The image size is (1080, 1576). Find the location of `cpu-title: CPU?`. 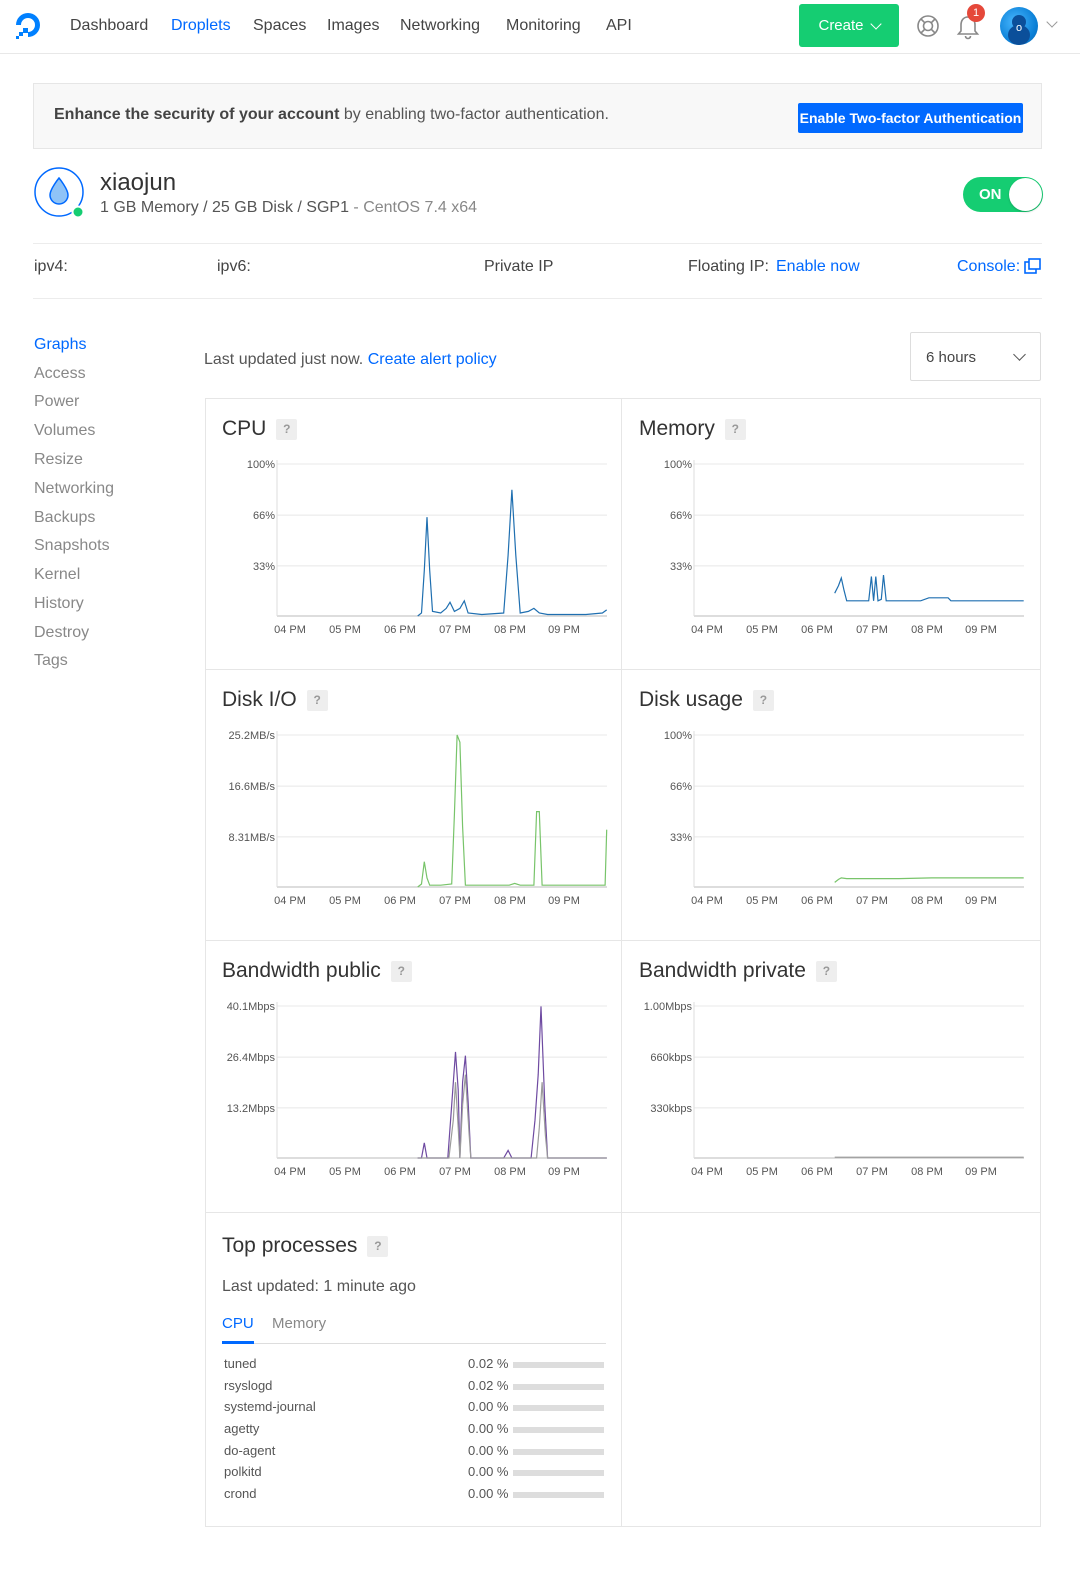

cpu-title: CPU? is located at coordinates (260, 429).